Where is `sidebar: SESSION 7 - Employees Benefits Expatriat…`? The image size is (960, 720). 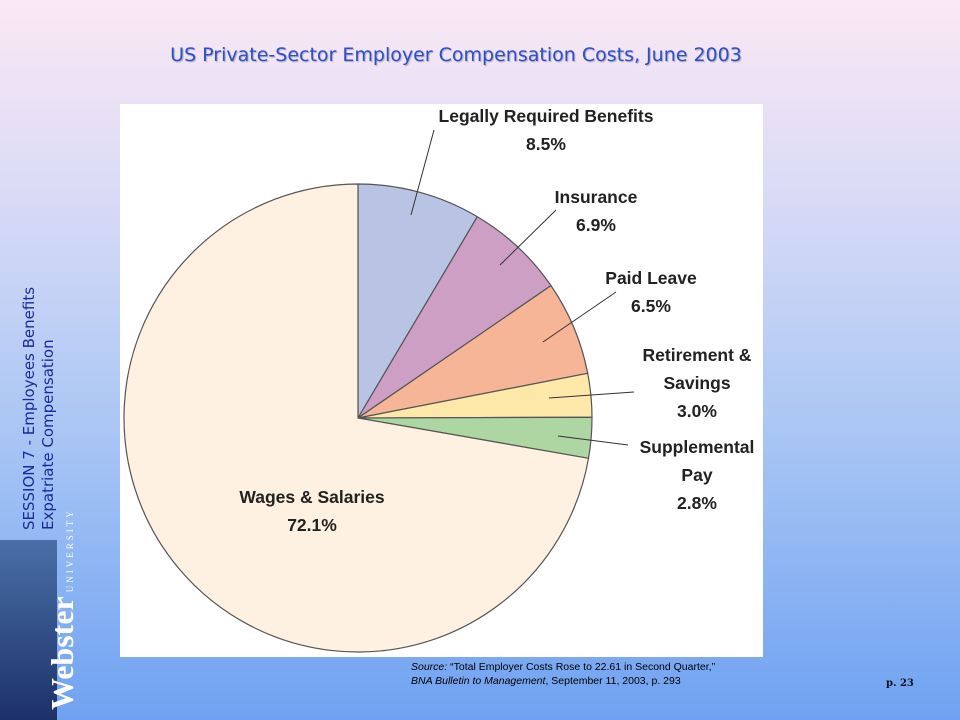
sidebar: SESSION 7 - Employees Benefits Expatriat… is located at coordinates (39, 408).